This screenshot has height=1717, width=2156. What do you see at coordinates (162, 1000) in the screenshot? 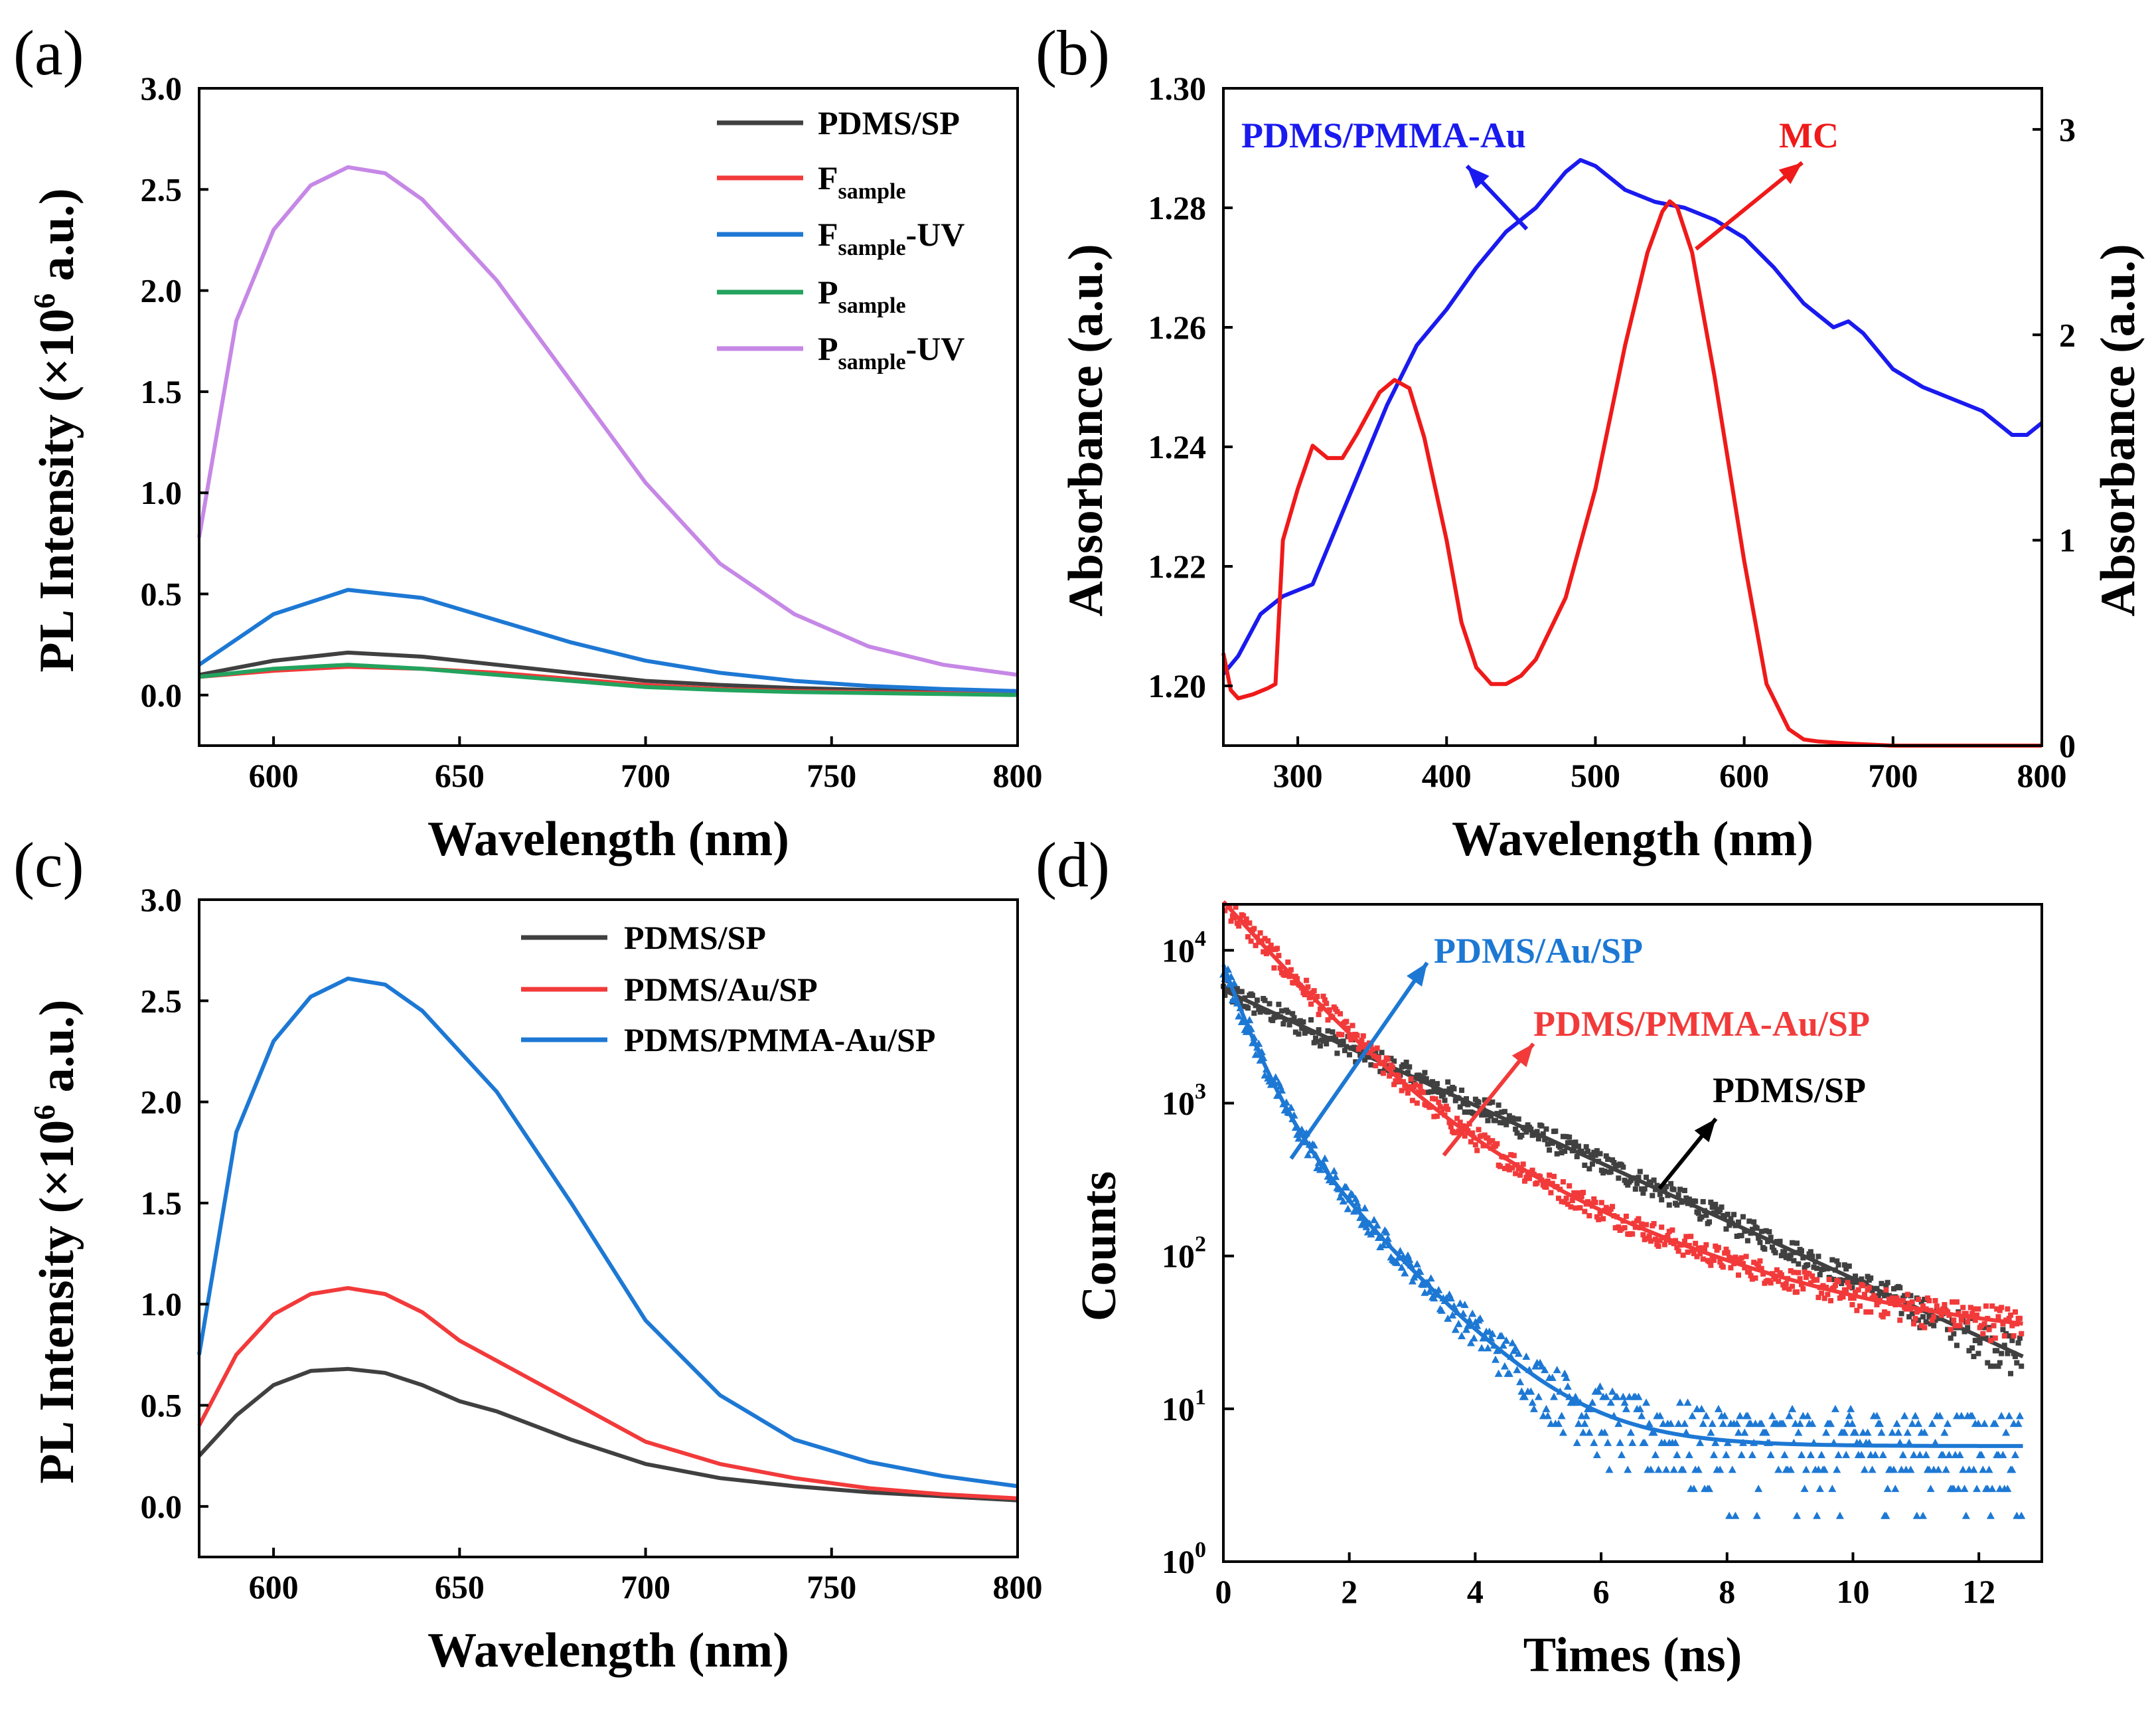
I see `y-tick-label: 2.5` at bounding box center [162, 1000].